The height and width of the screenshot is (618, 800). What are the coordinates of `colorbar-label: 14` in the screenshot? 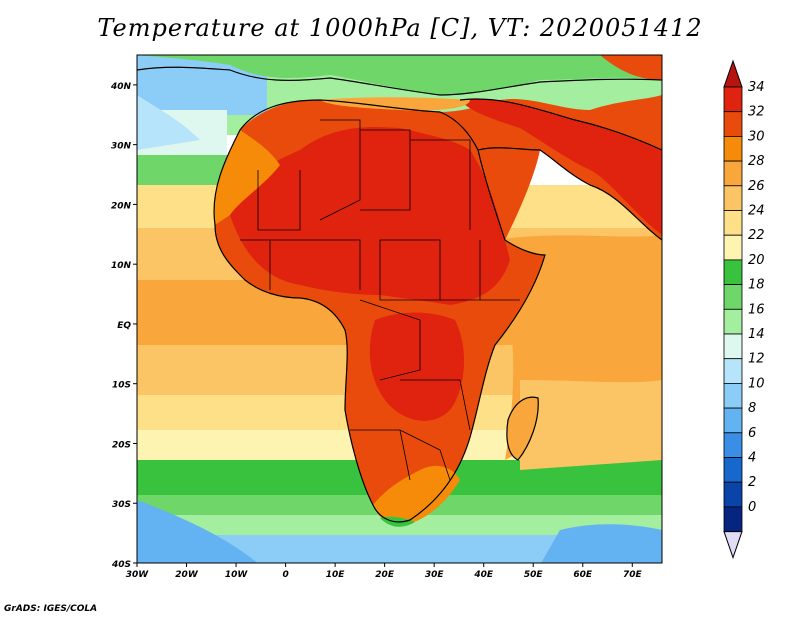 It's located at (756, 334).